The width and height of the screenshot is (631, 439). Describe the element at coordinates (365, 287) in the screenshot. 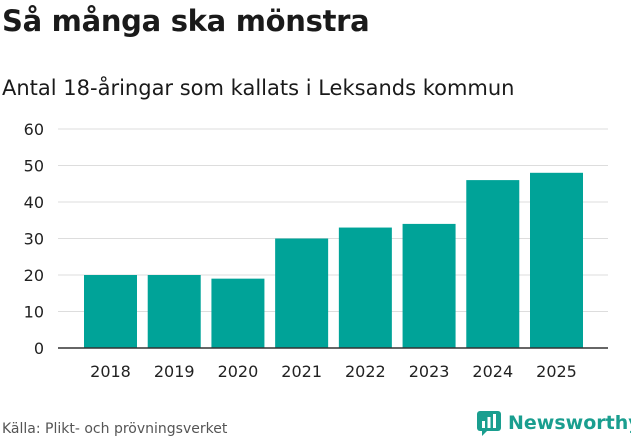

I see `bar-2022` at that location.